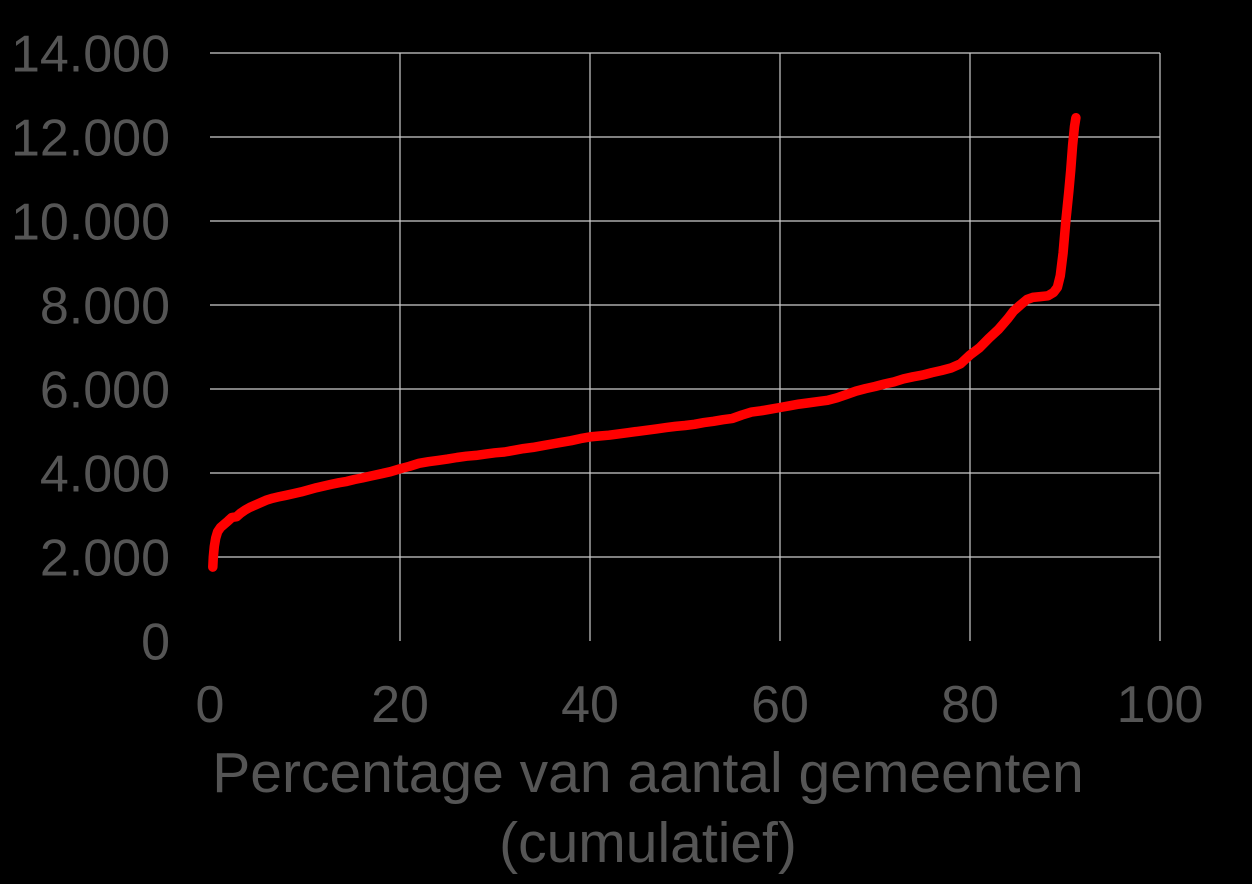 Image resolution: width=1252 pixels, height=884 pixels. Describe the element at coordinates (90, 55) in the screenshot. I see `y-tick-14000: 14.000` at that location.